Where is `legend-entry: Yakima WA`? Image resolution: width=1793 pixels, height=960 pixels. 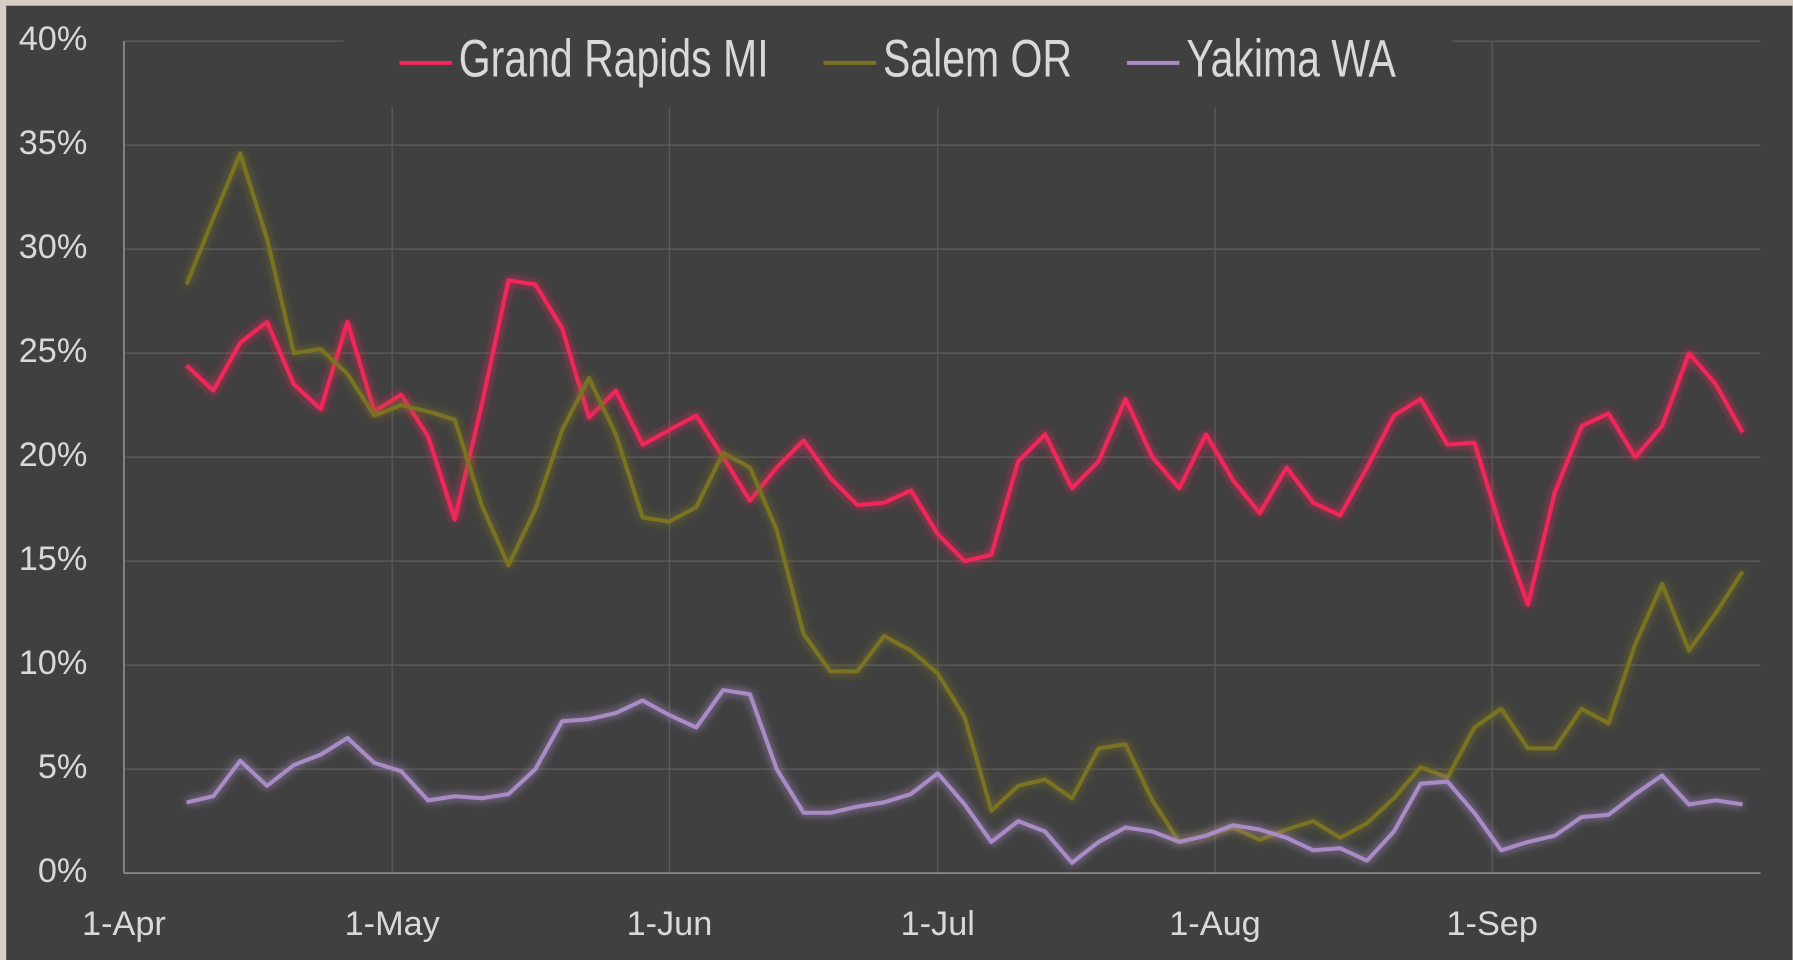 legend-entry: Yakima WA is located at coordinates (1261, 58).